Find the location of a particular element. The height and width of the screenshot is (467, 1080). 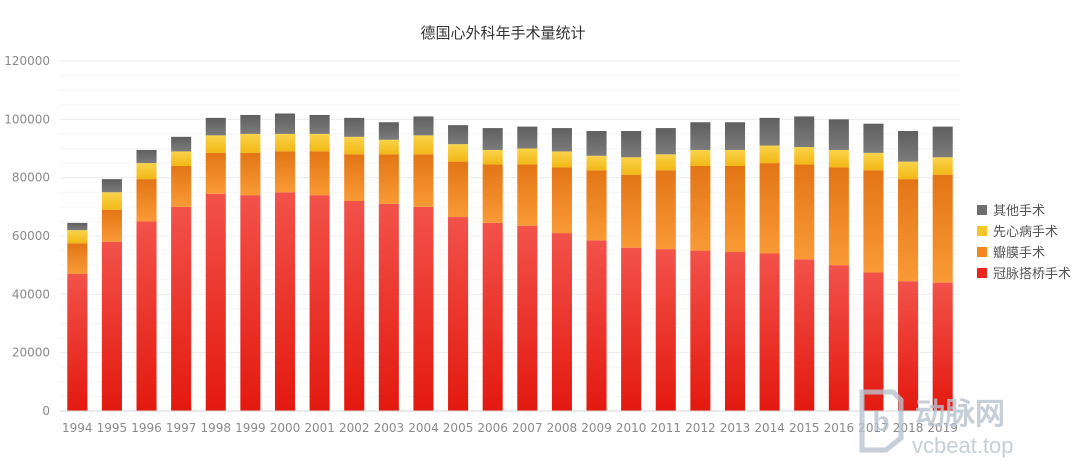

watermark: b 动脉网 vcbeat.top is located at coordinates (936, 423).